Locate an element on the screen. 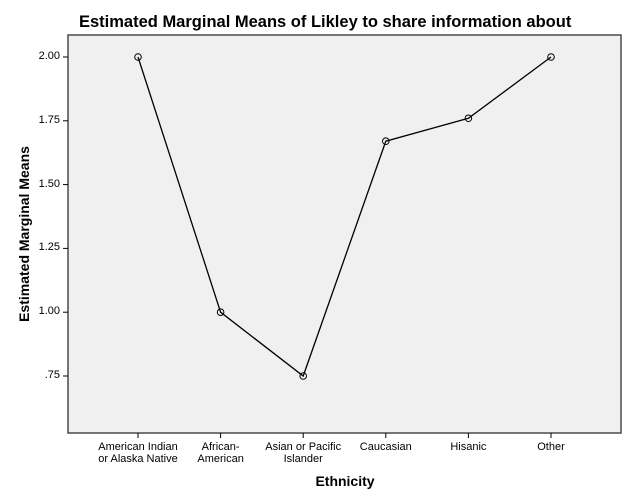  y-tick-label: 1.75 is located at coordinates (49, 119).